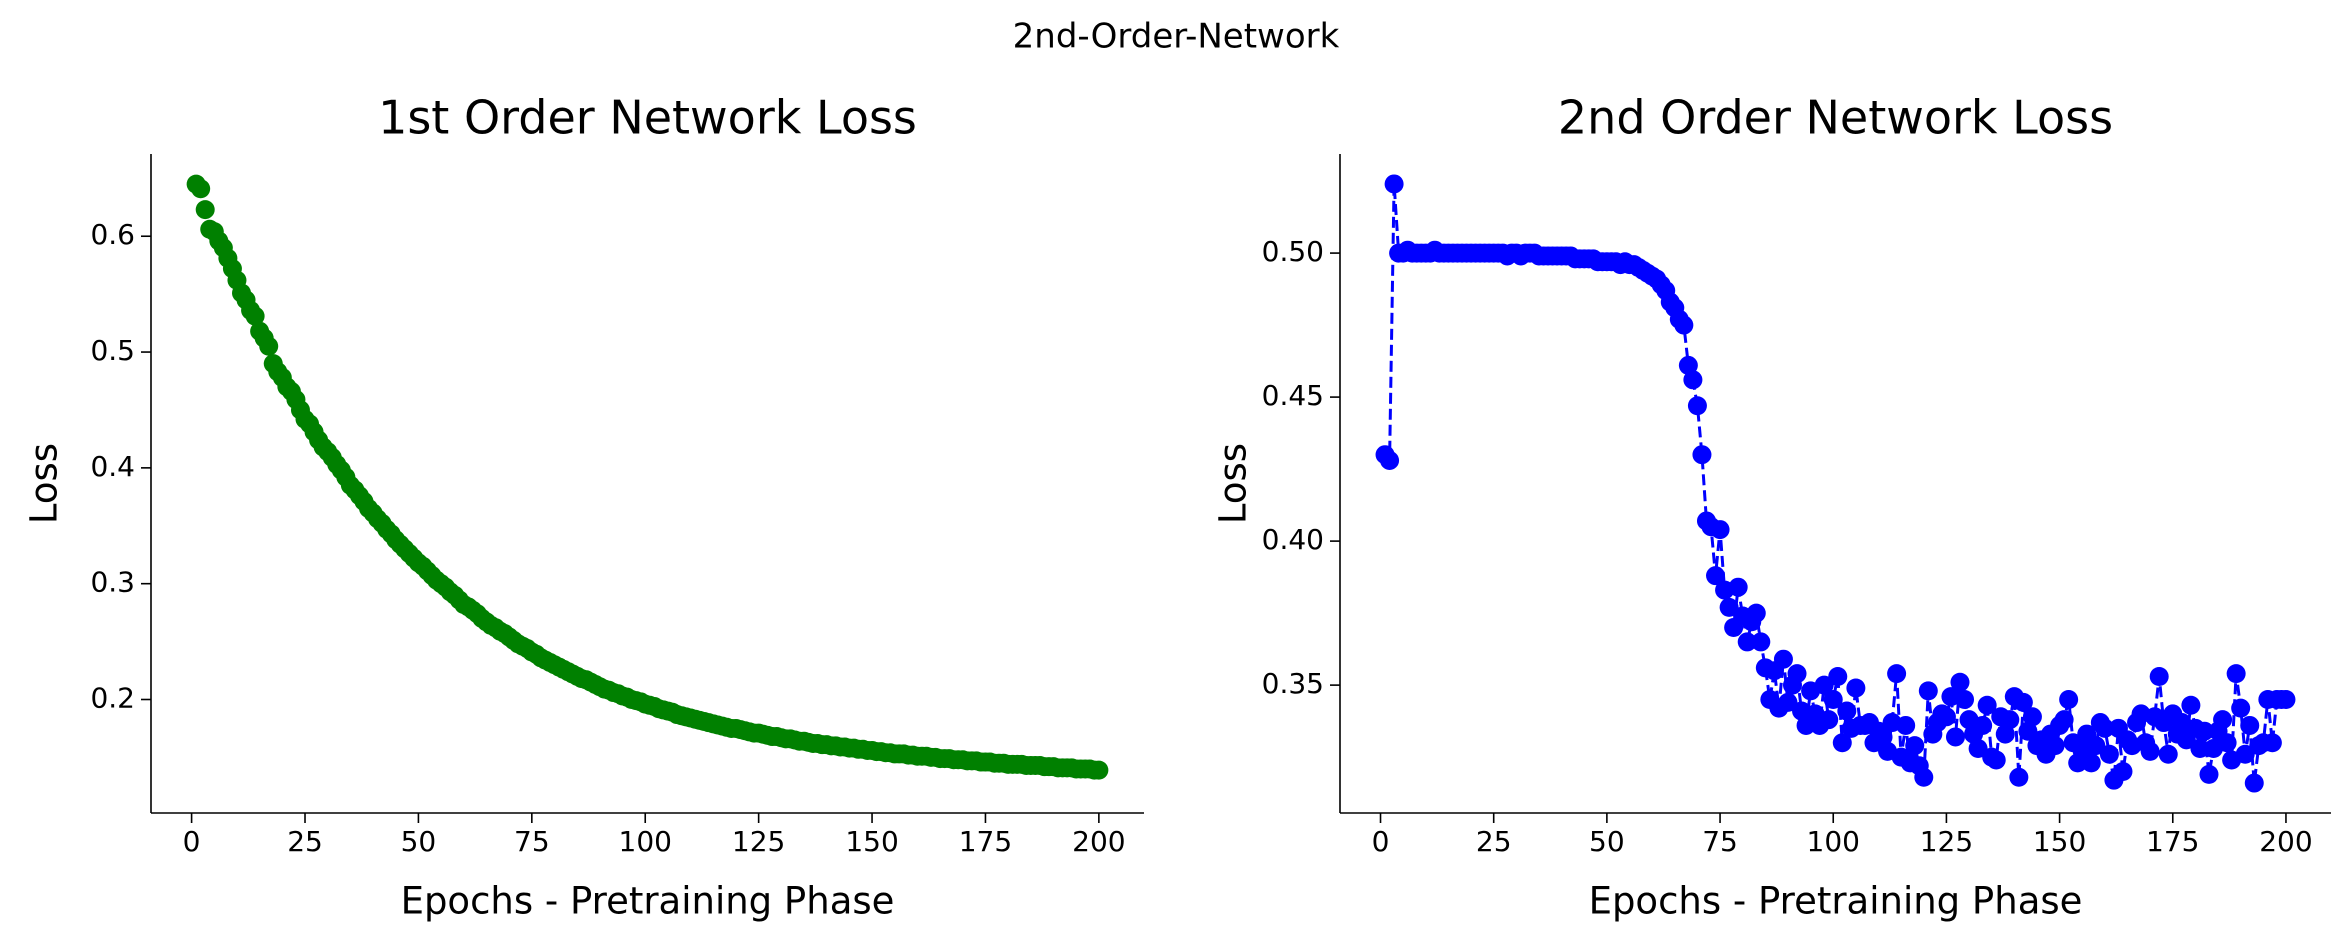 The width and height of the screenshot is (2351, 944). What do you see at coordinates (1293, 251) in the screenshot?
I see `y-tick-label: 0.50` at bounding box center [1293, 251].